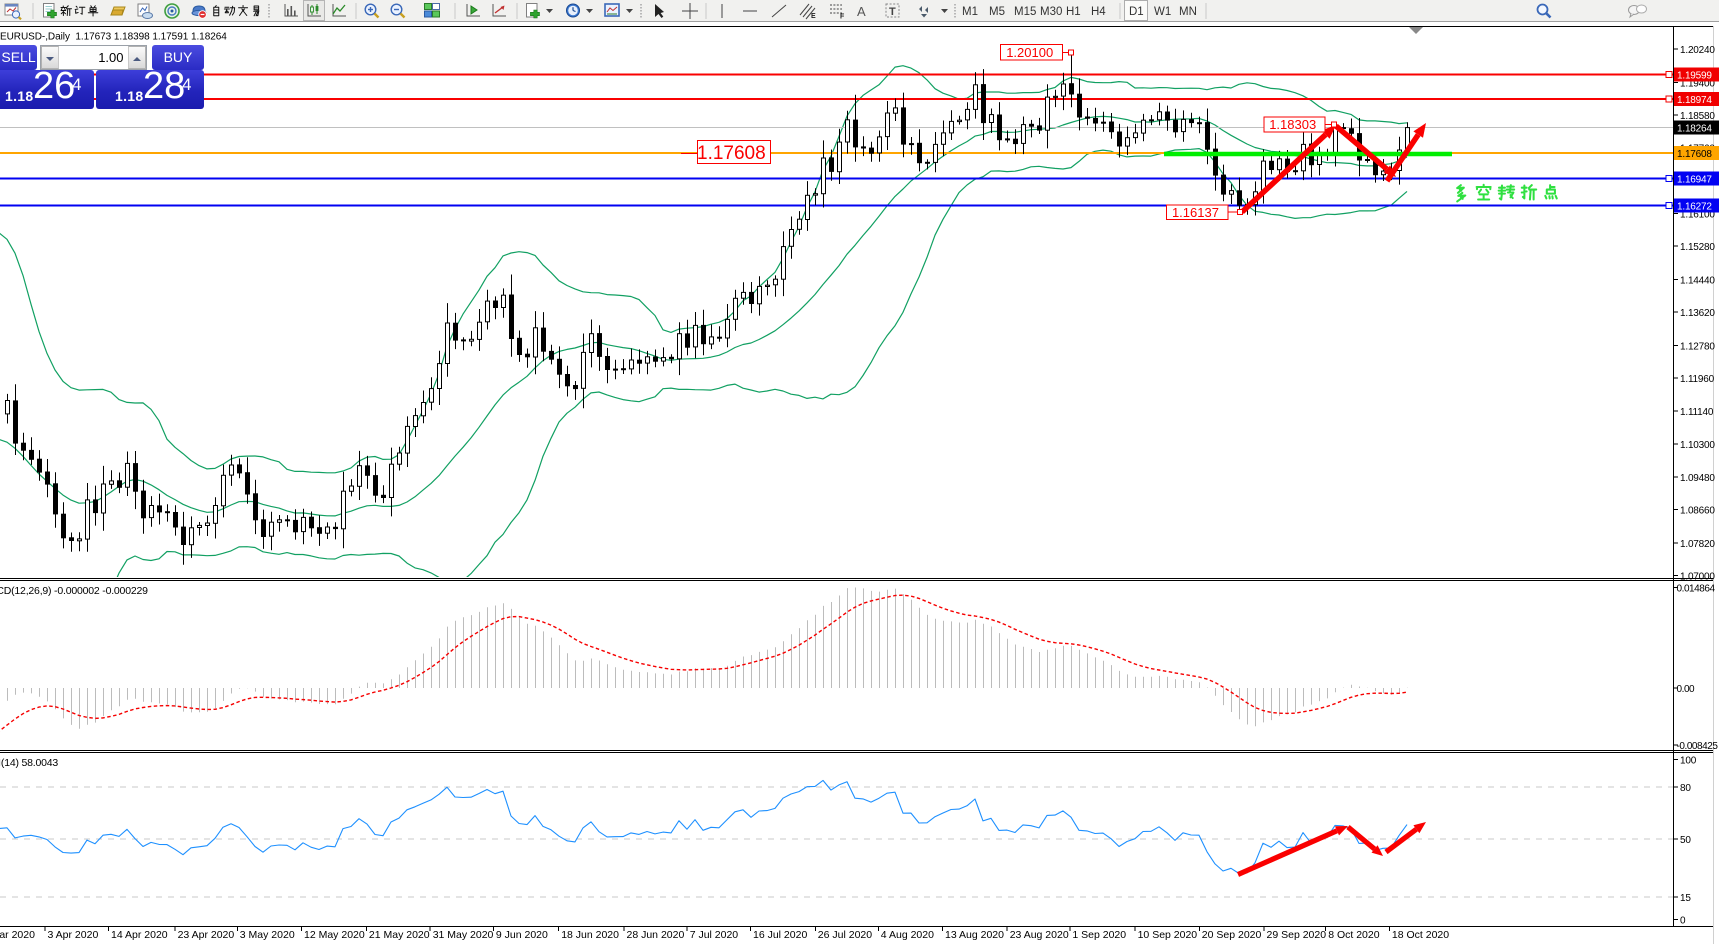 The width and height of the screenshot is (1719, 944). What do you see at coordinates (29, 763) in the screenshot?
I see `svg-text: RSI(14) 58.0043` at bounding box center [29, 763].